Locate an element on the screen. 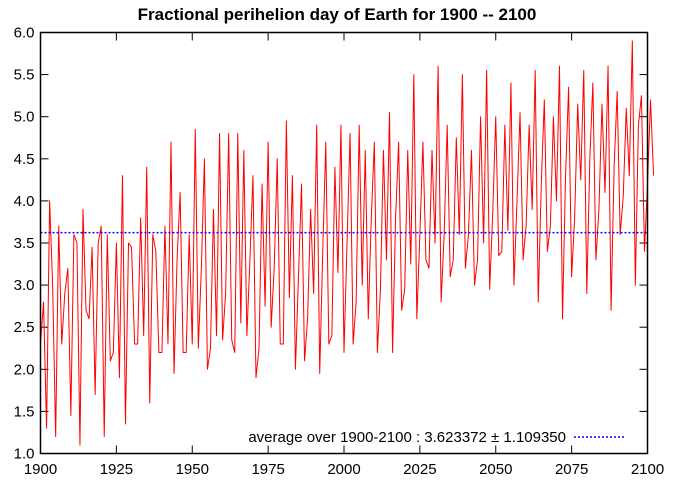 This screenshot has height=483, width=674. x-tick-label: 2050 is located at coordinates (495, 469).